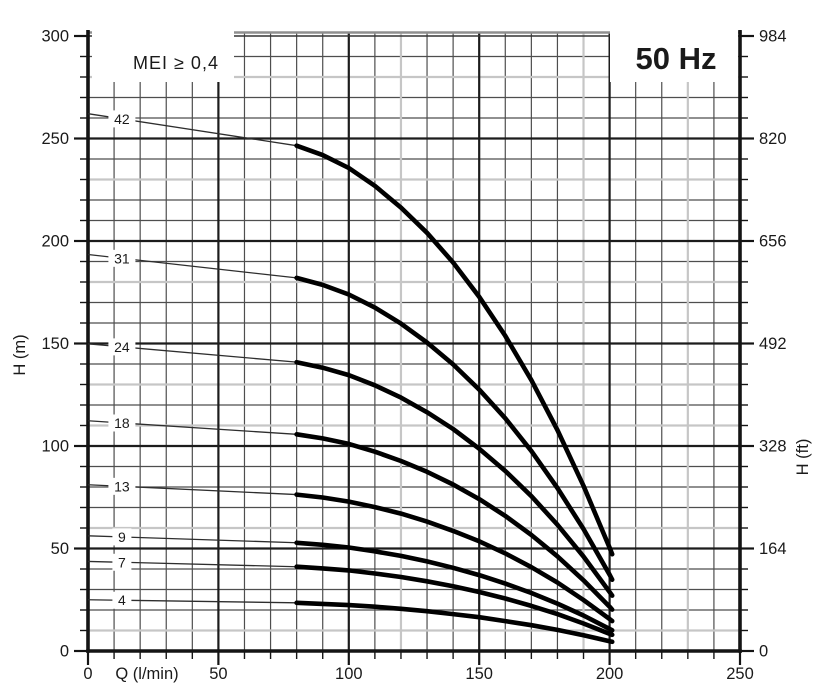 The height and width of the screenshot is (694, 836). I want to click on y-right-axis-title: H (ft), so click(803, 457).